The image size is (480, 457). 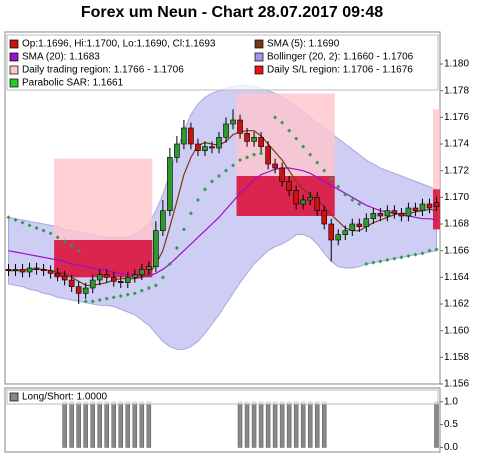 What do you see at coordinates (456, 117) in the screenshot?
I see `y-tick-label: 1.176` at bounding box center [456, 117].